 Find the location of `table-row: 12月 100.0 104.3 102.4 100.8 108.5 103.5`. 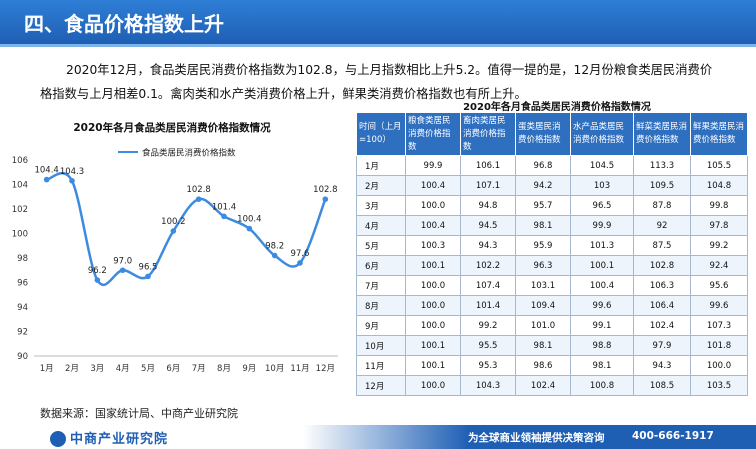

table-row: 12月 100.0 104.3 102.4 100.8 108.5 103.5 is located at coordinates (552, 385).